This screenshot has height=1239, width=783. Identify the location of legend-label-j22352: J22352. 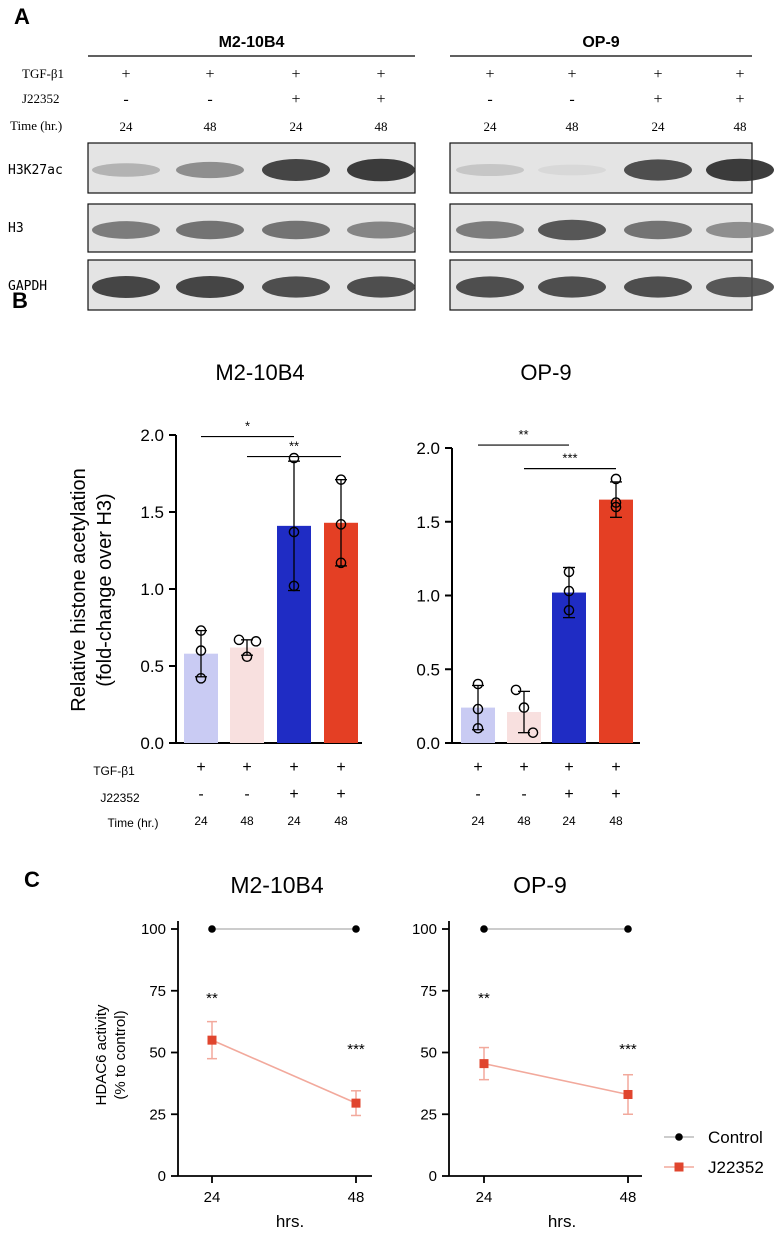
(736, 1167).